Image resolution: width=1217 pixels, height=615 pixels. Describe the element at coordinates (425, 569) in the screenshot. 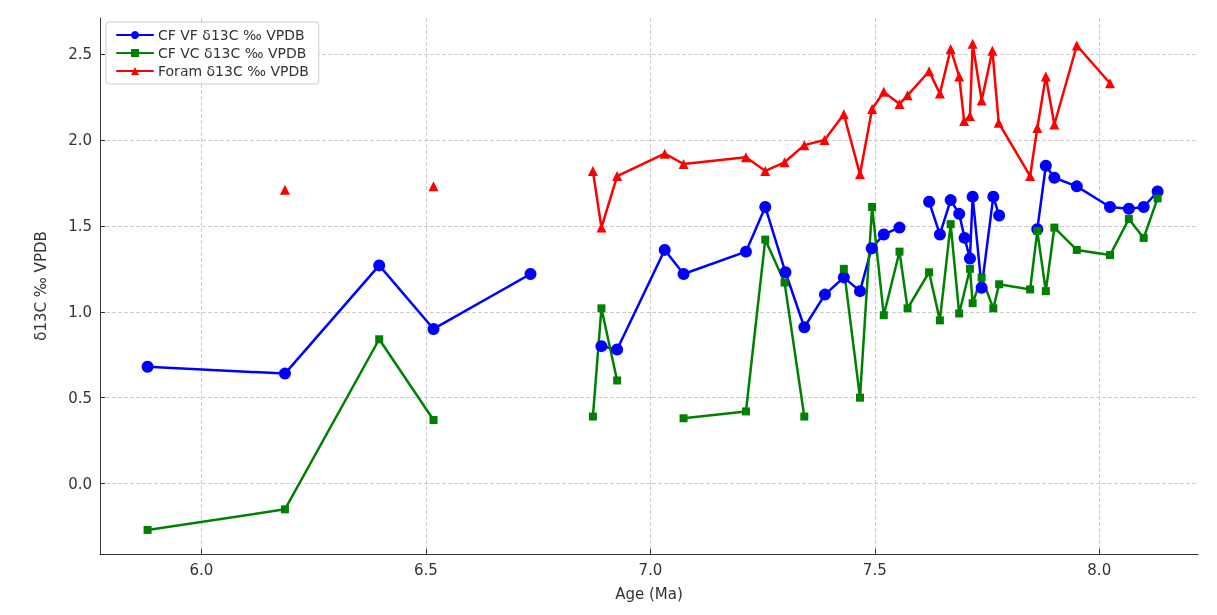

I see `x-tick-label: 6.5` at that location.